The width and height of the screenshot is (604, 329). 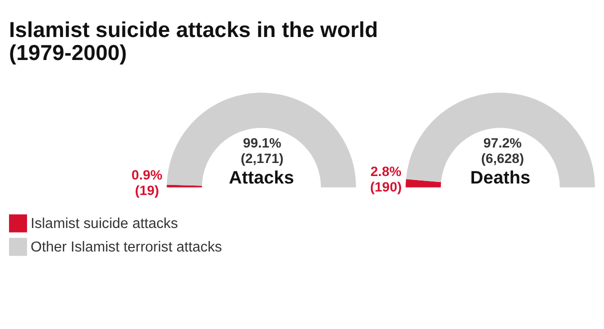 I want to click on legend-label: Islamist suicide attacks, so click(x=104, y=224).